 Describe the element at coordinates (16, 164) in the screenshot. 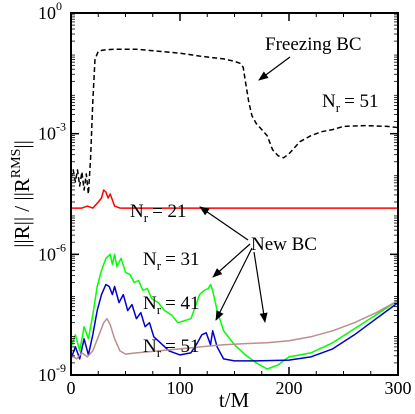

I see `y-axis-title-superscript: RMS` at that location.